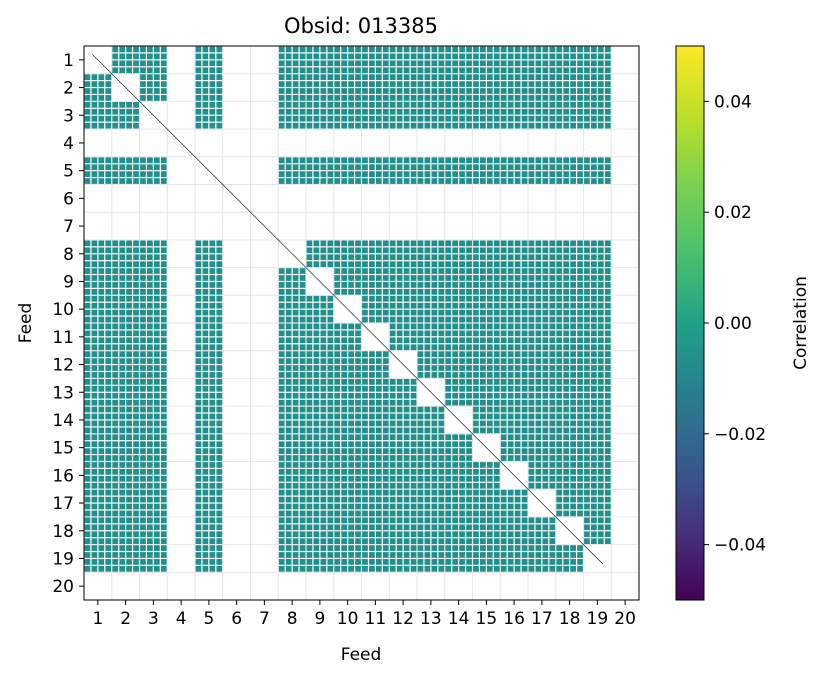 The width and height of the screenshot is (825, 678). What do you see at coordinates (236, 619) in the screenshot?
I see `x-tick-label: 6` at bounding box center [236, 619].